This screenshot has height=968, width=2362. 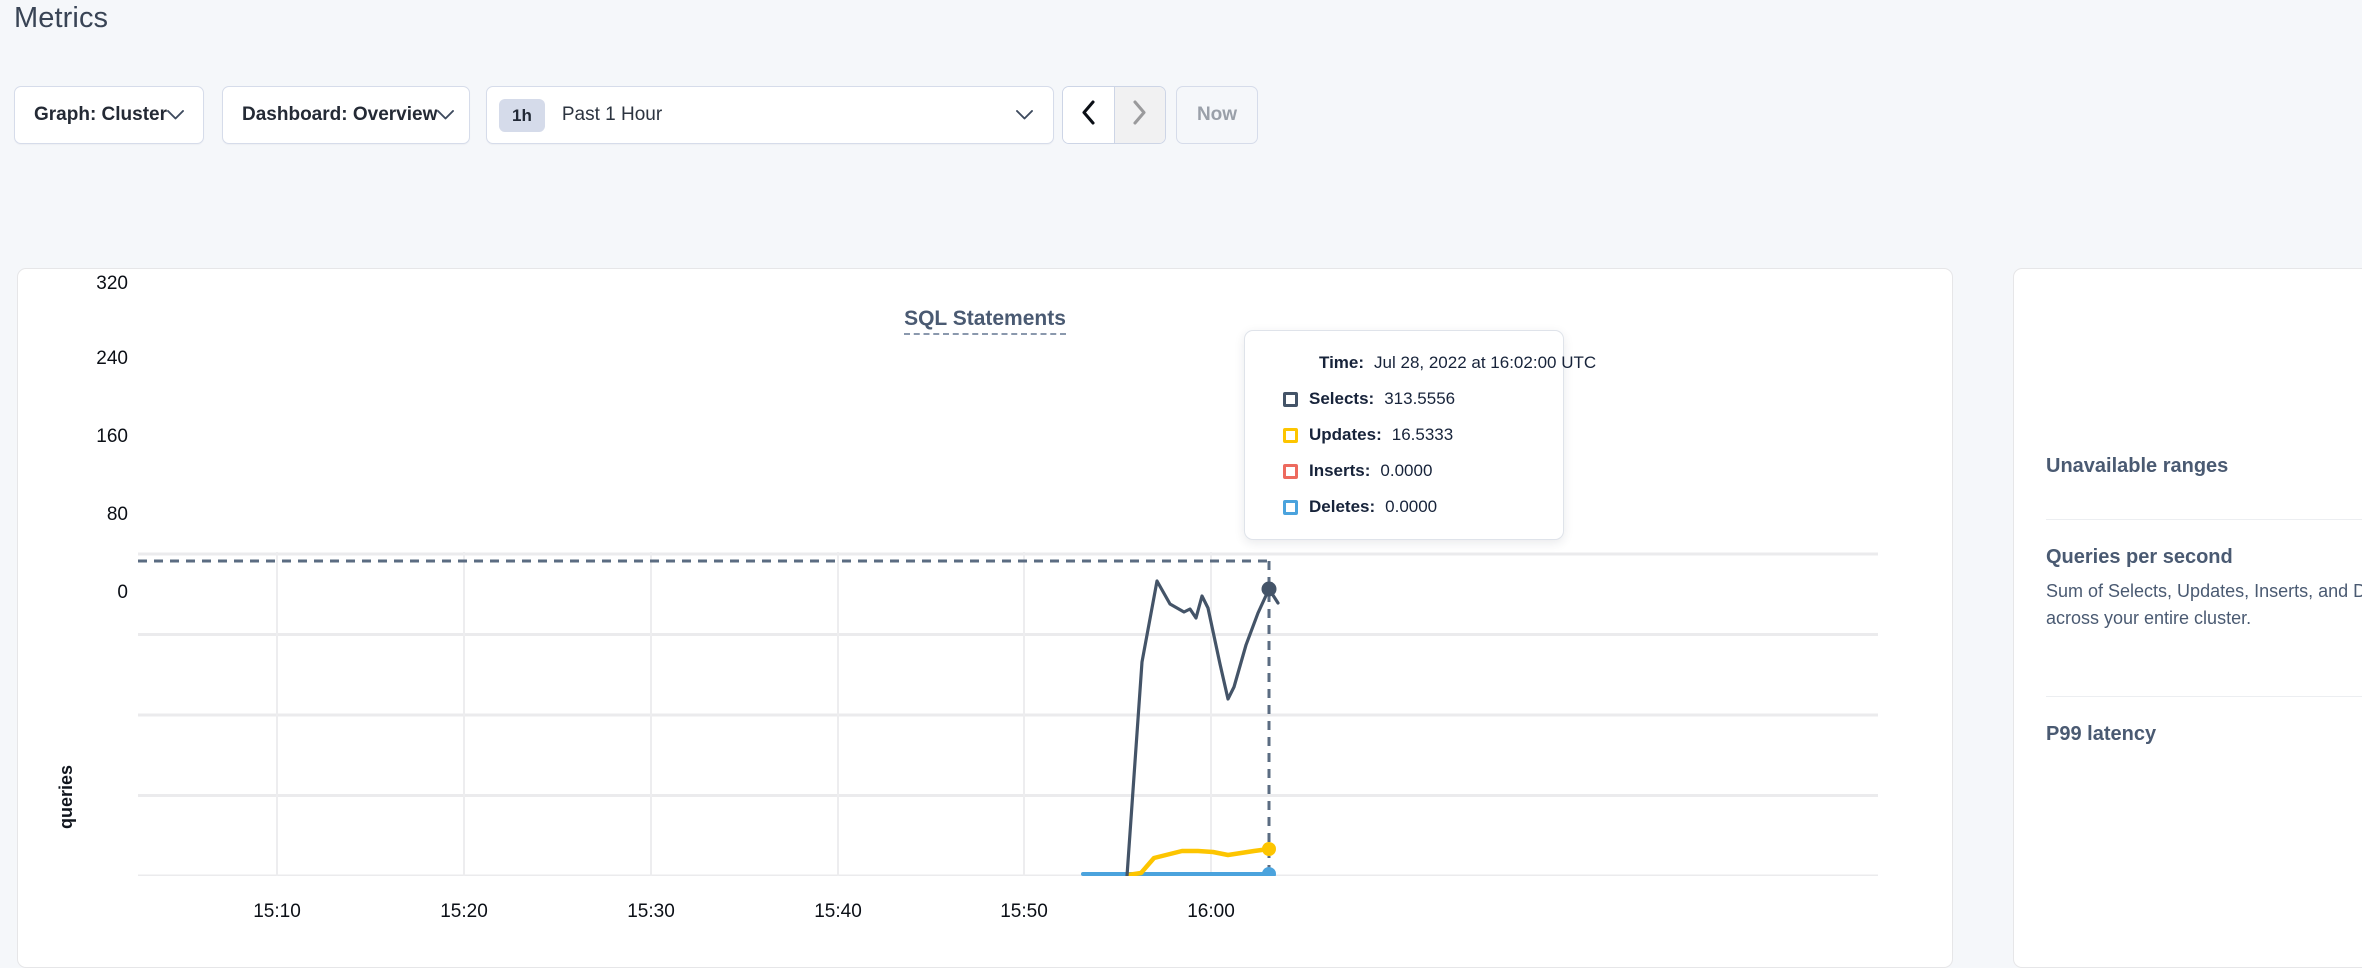 What do you see at coordinates (1217, 115) in the screenshot?
I see `now-button: Now` at bounding box center [1217, 115].